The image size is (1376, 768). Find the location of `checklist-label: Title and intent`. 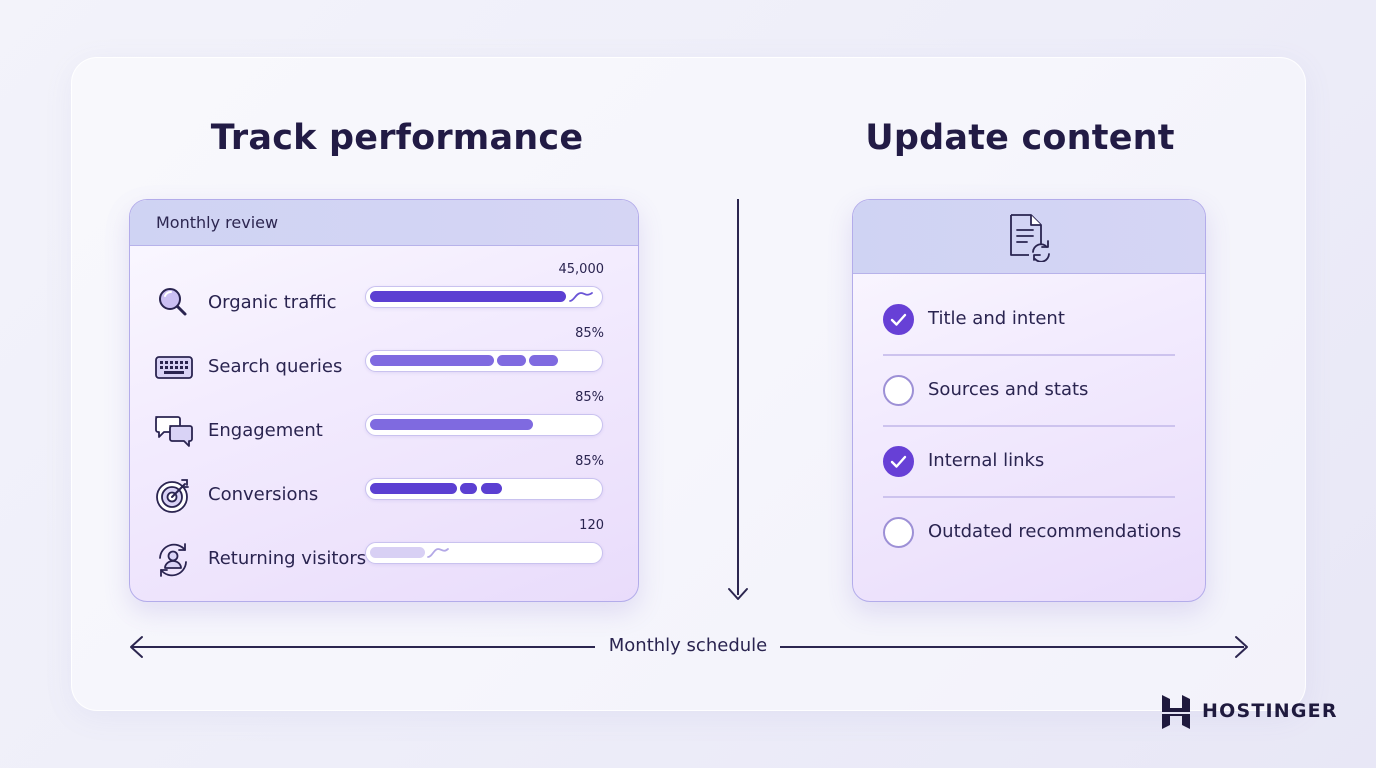

checklist-label: Title and intent is located at coordinates (996, 318).